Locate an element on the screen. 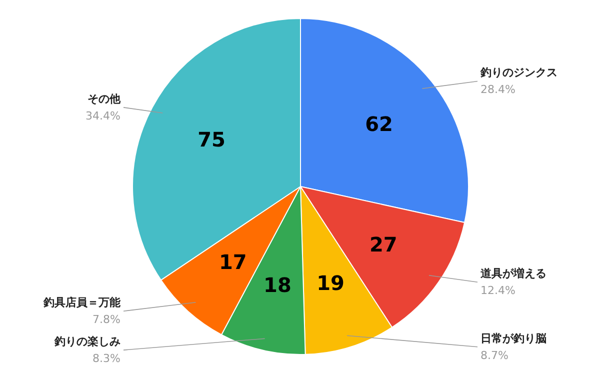 The height and width of the screenshot is (371, 600). data-label: 17 is located at coordinates (232, 262).